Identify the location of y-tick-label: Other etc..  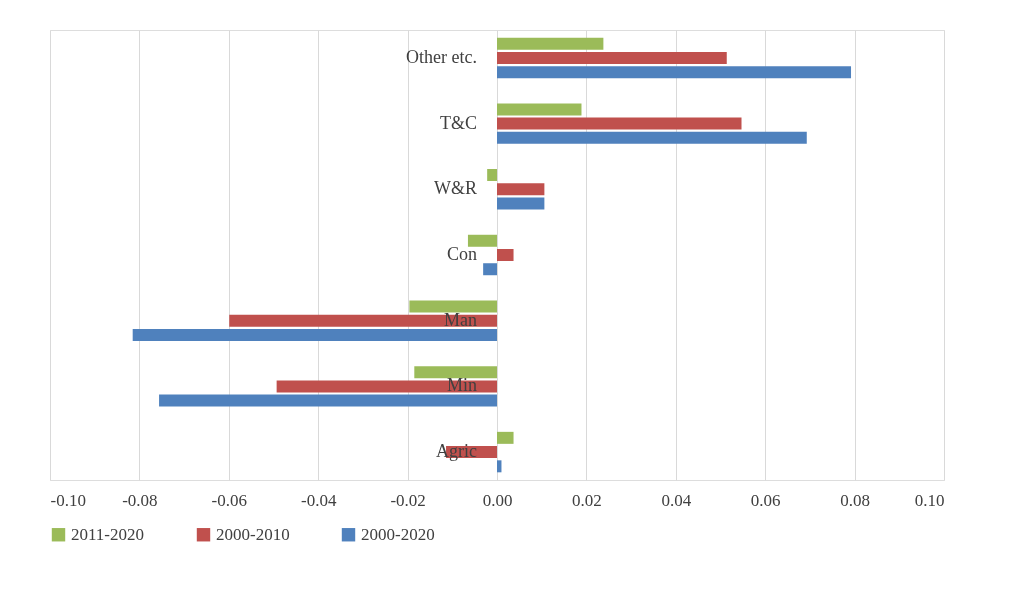
(441, 56).